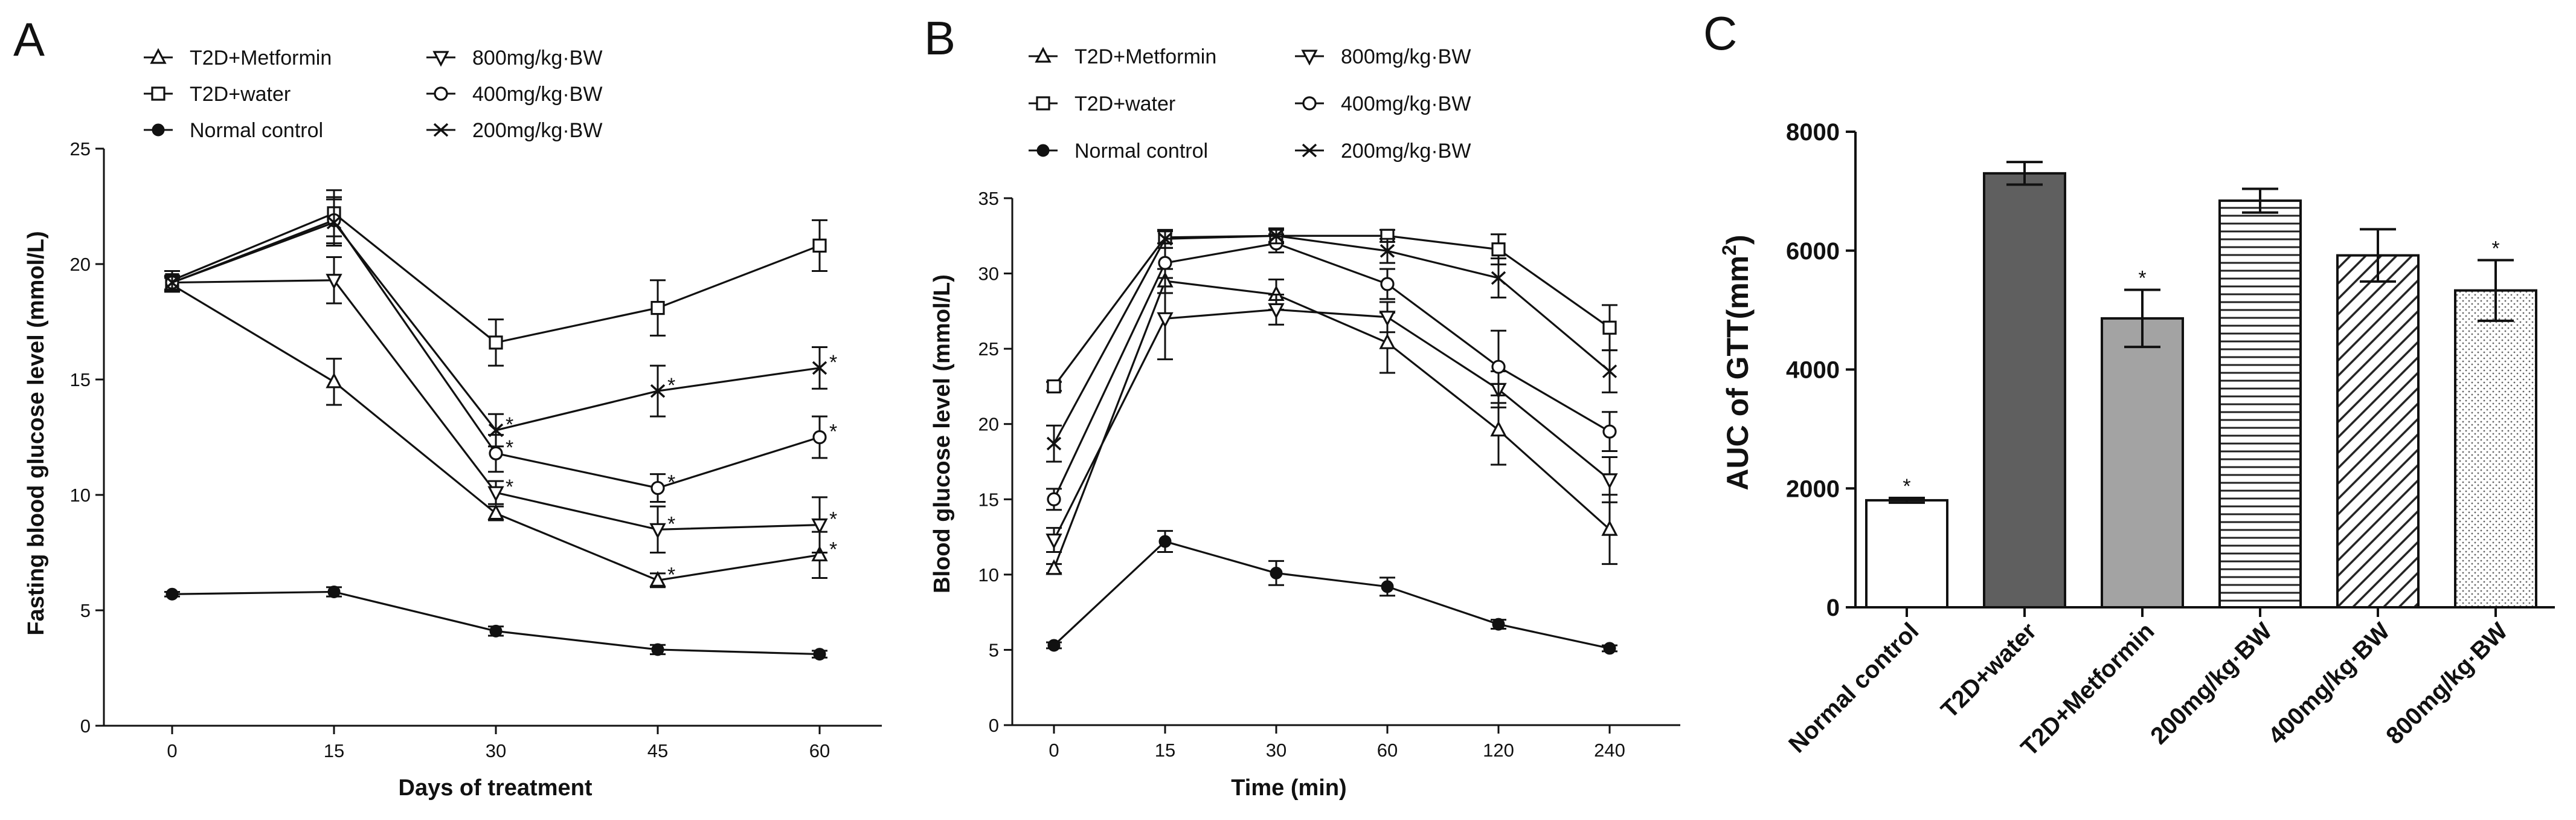 The height and width of the screenshot is (820, 2576). What do you see at coordinates (1729, 250) in the screenshot?
I see `panel-c-ylabel-sup: 2` at bounding box center [1729, 250].